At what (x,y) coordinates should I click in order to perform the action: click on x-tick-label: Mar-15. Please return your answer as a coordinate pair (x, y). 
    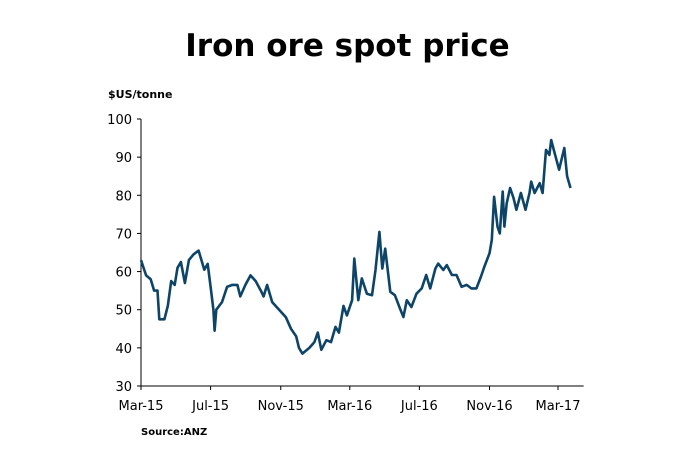
    Looking at the image, I should click on (141, 406).